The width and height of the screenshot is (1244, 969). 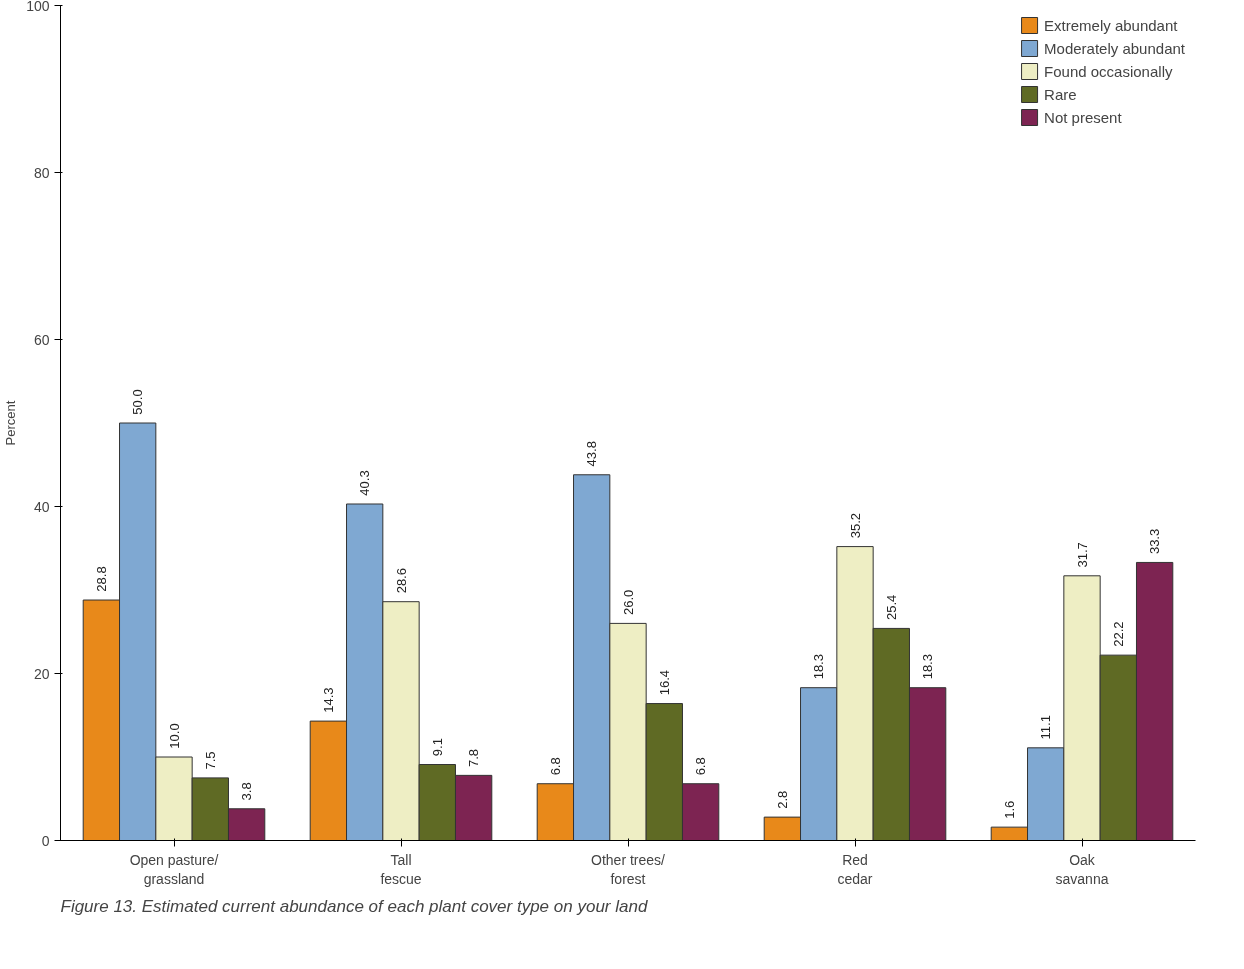 I want to click on text: 9.1, so click(x=437, y=747).